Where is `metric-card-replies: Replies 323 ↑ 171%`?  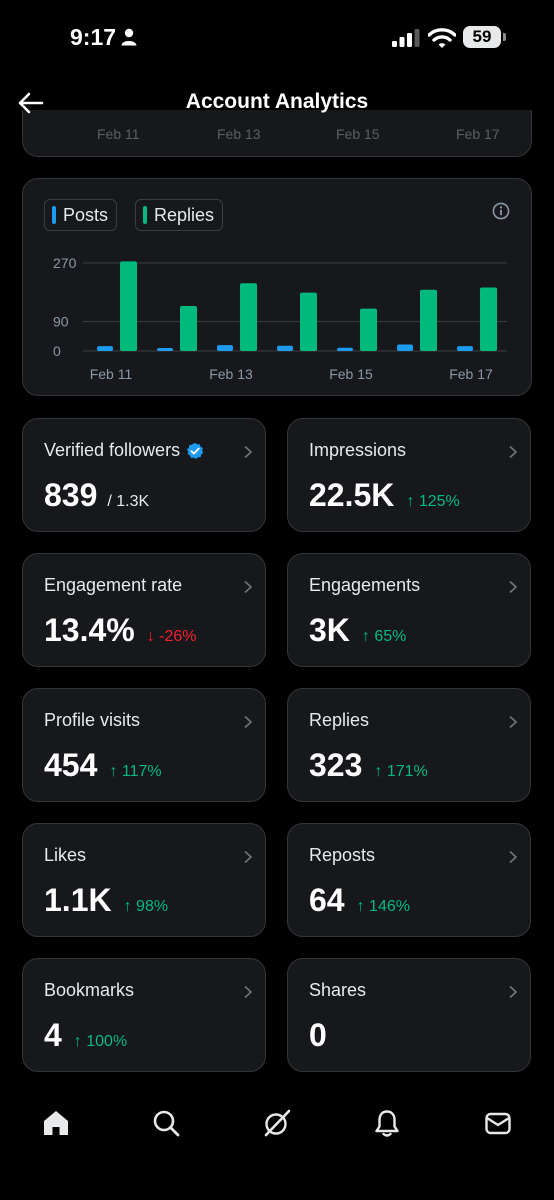 metric-card-replies: Replies 323 ↑ 171% is located at coordinates (409, 745).